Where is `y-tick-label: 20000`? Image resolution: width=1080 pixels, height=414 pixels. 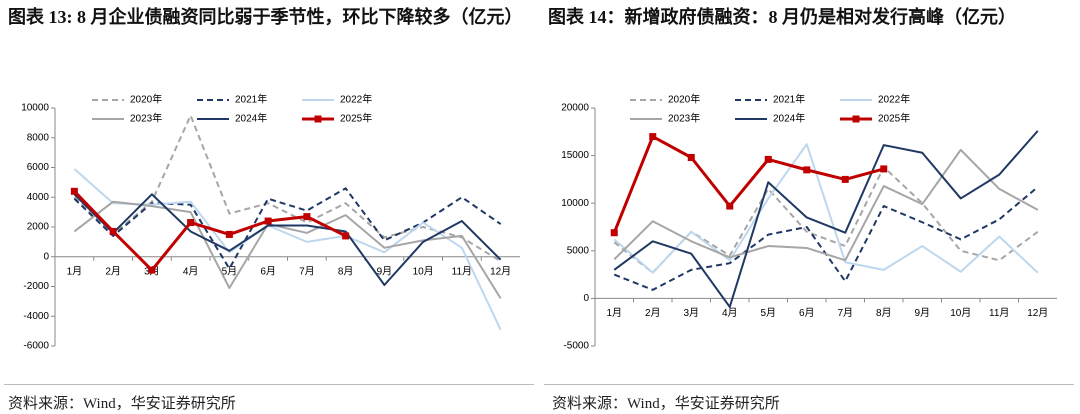
y-tick-label: 20000 is located at coordinates (575, 108).